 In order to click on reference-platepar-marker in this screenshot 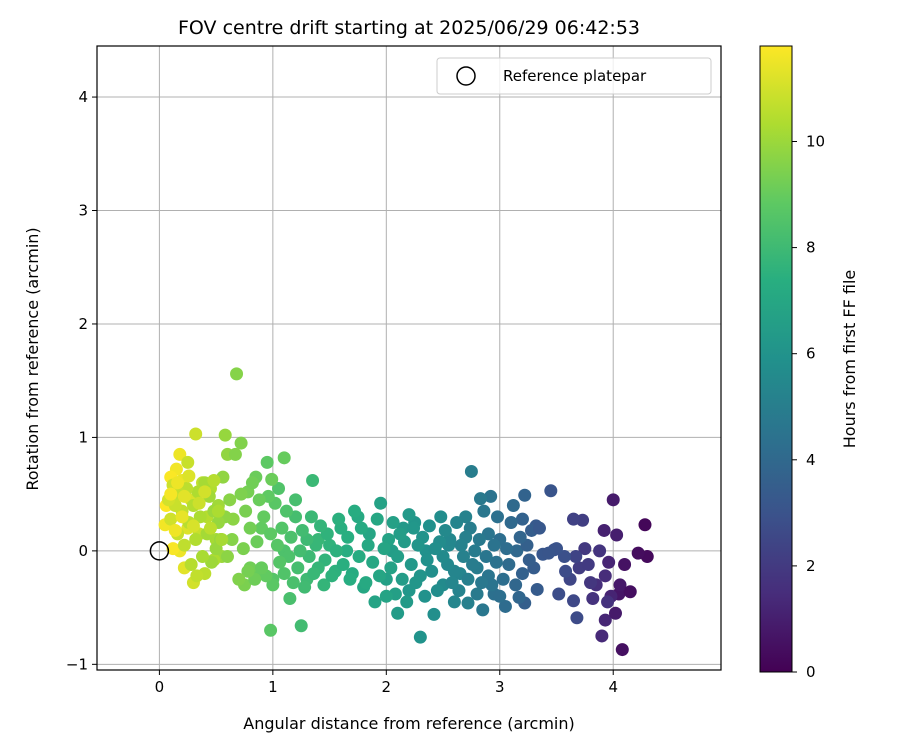, I will do `click(159, 551)`.